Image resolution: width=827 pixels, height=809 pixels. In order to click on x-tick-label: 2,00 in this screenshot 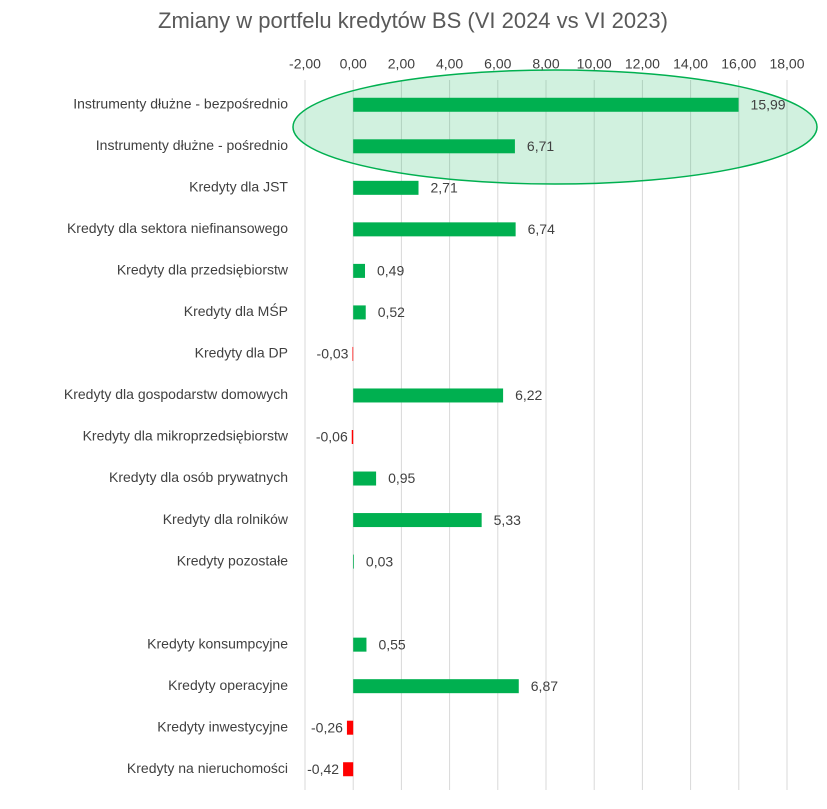, I will do `click(401, 64)`.